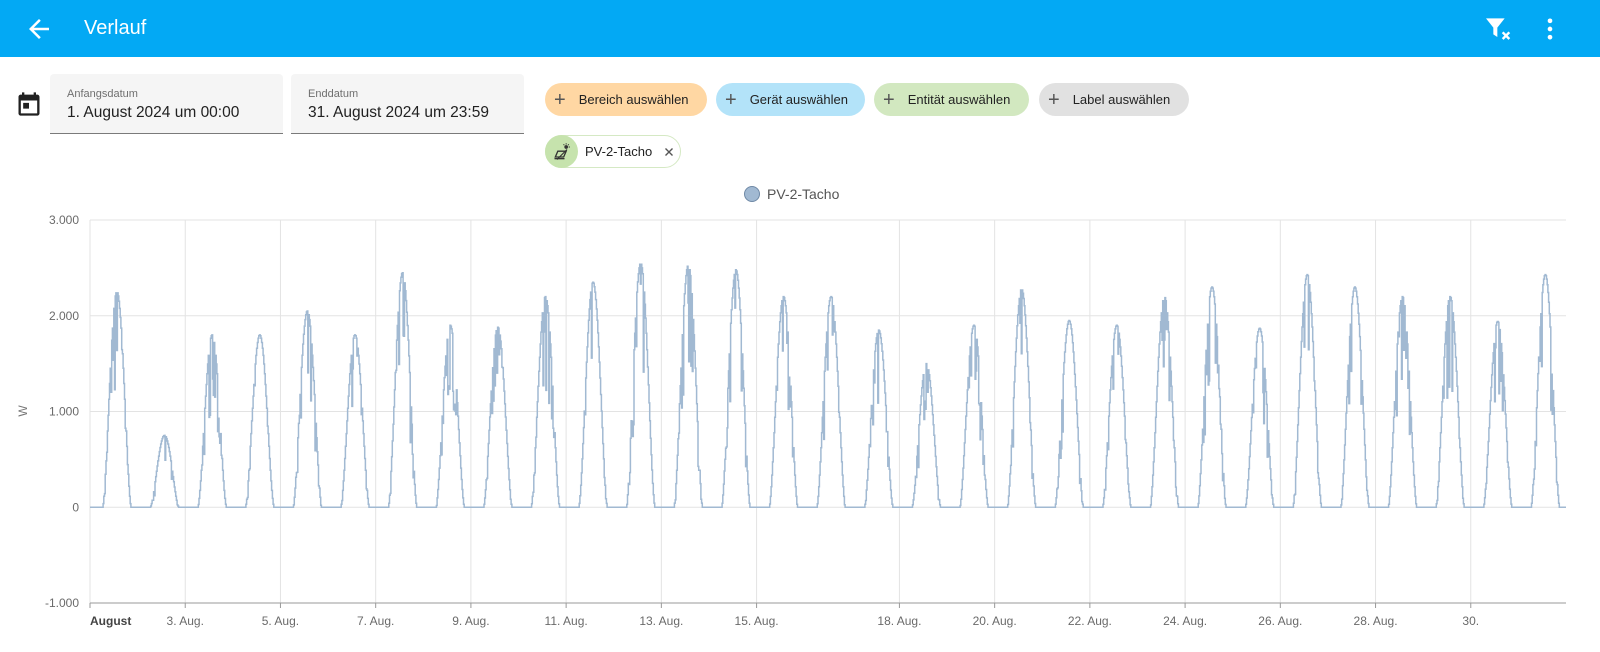 This screenshot has height=652, width=1600. I want to click on x-tick-label: 9. Aug., so click(470, 621).